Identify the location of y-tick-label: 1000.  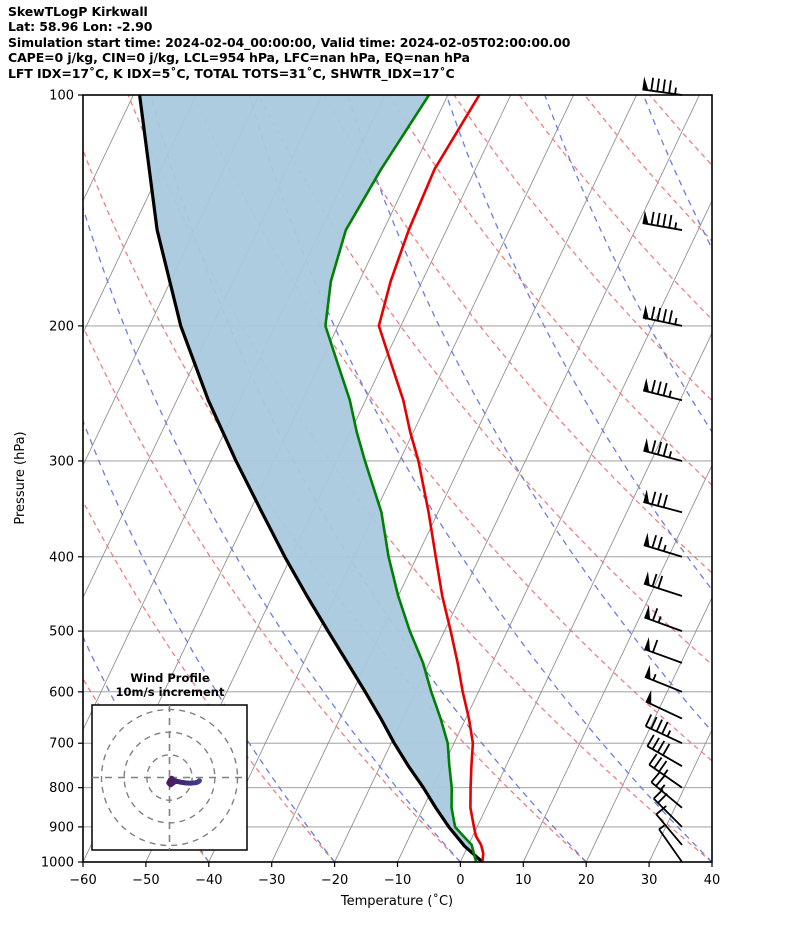
(57, 863).